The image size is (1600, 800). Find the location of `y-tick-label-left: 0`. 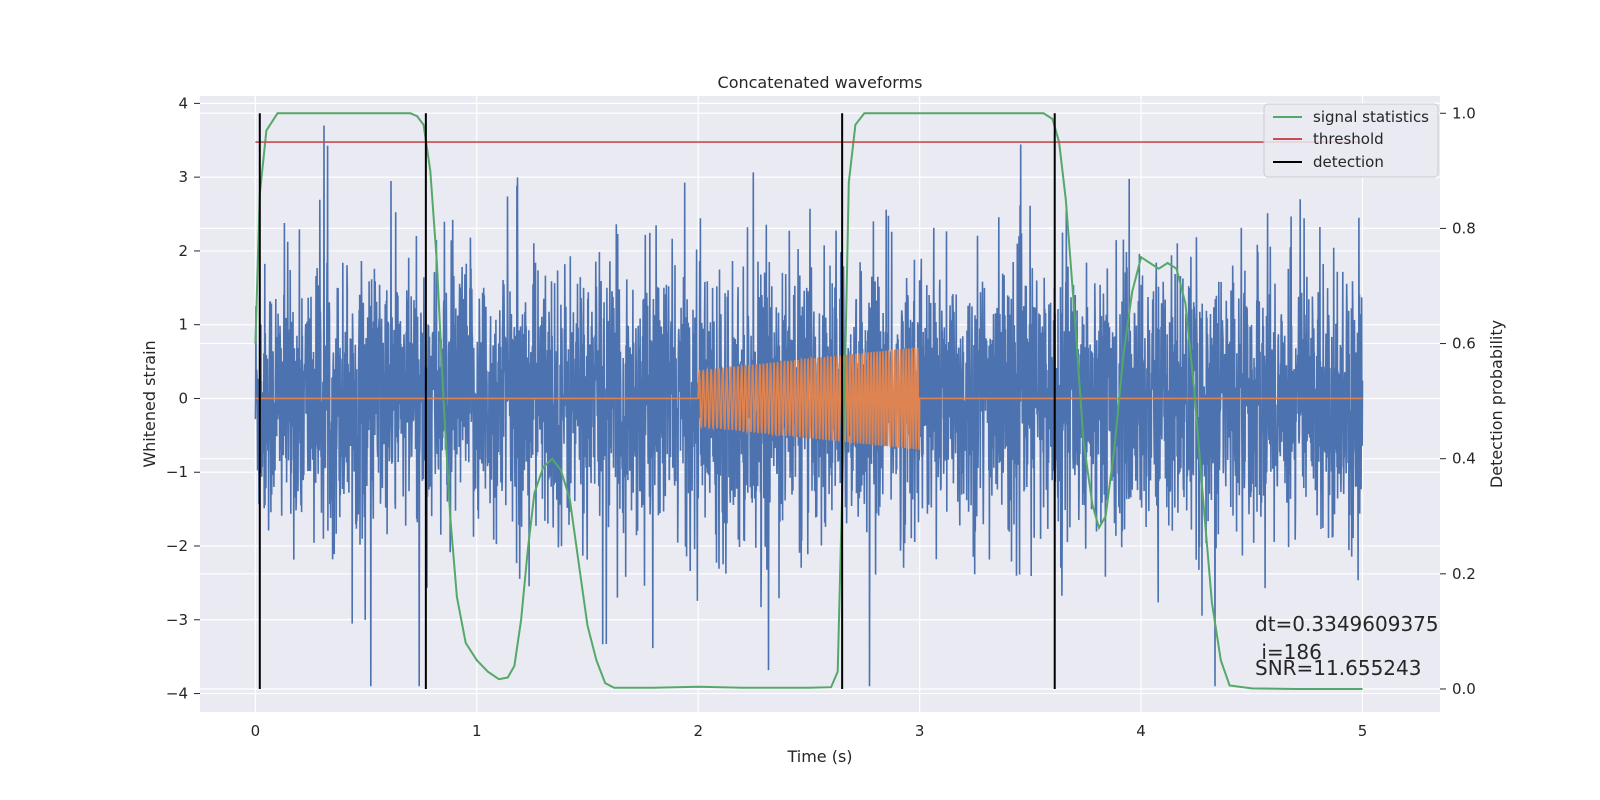

y-tick-label-left: 0 is located at coordinates (183, 398).